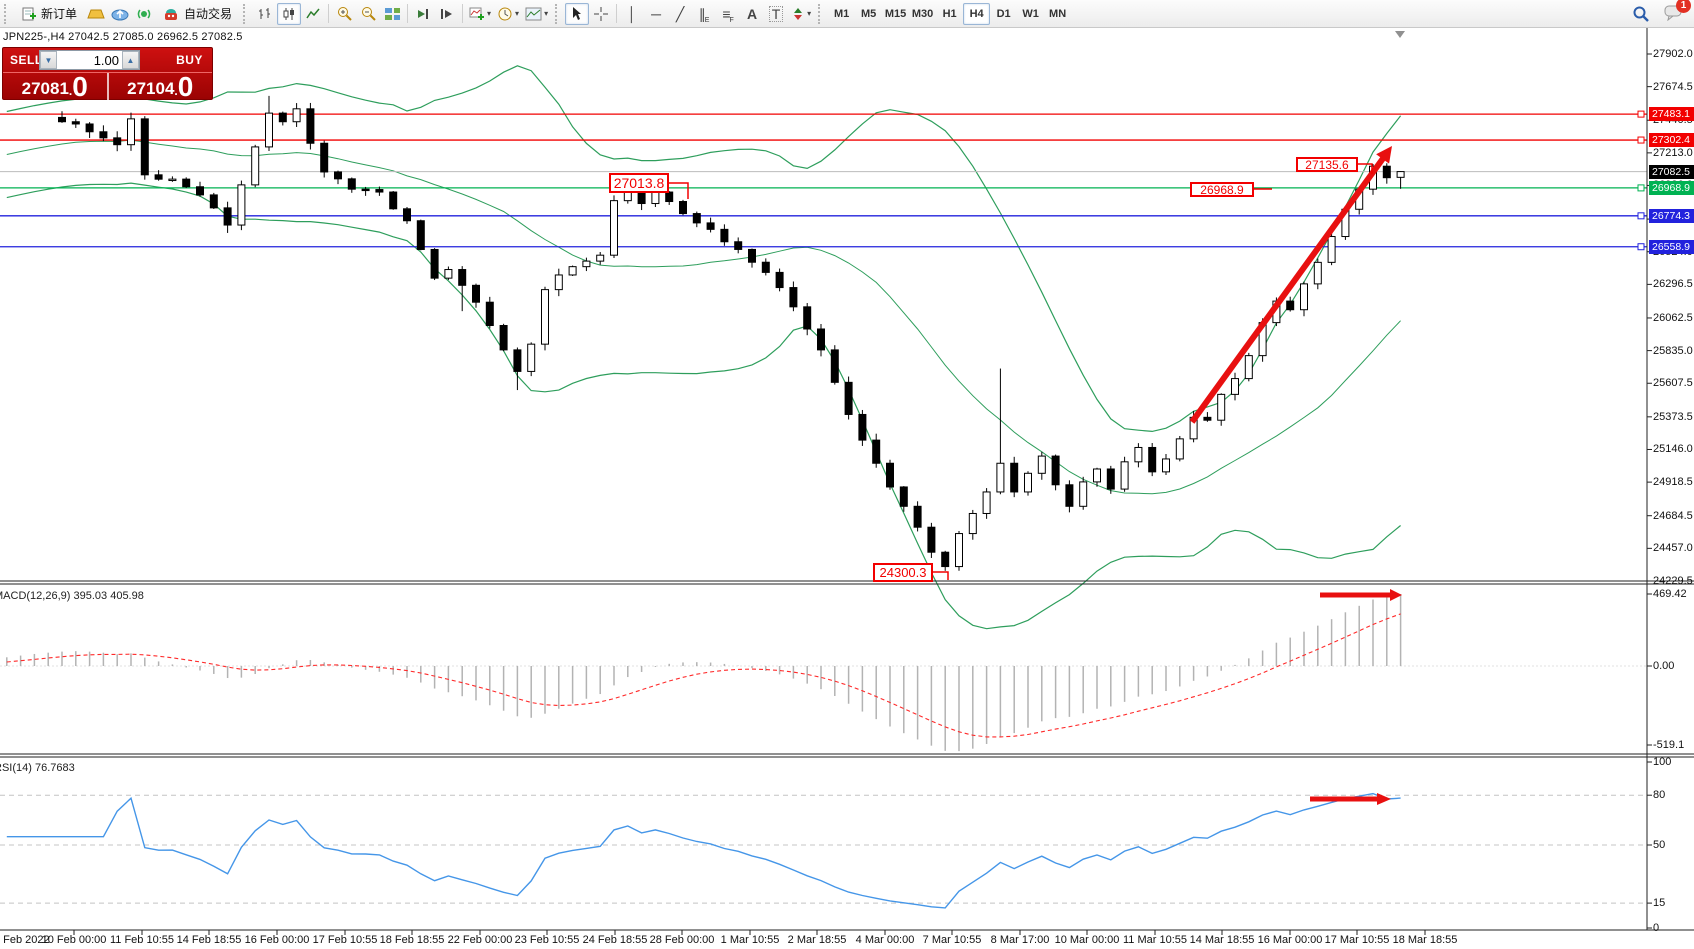  What do you see at coordinates (895, 13) in the screenshot?
I see `timeframe-m15: M15` at bounding box center [895, 13].